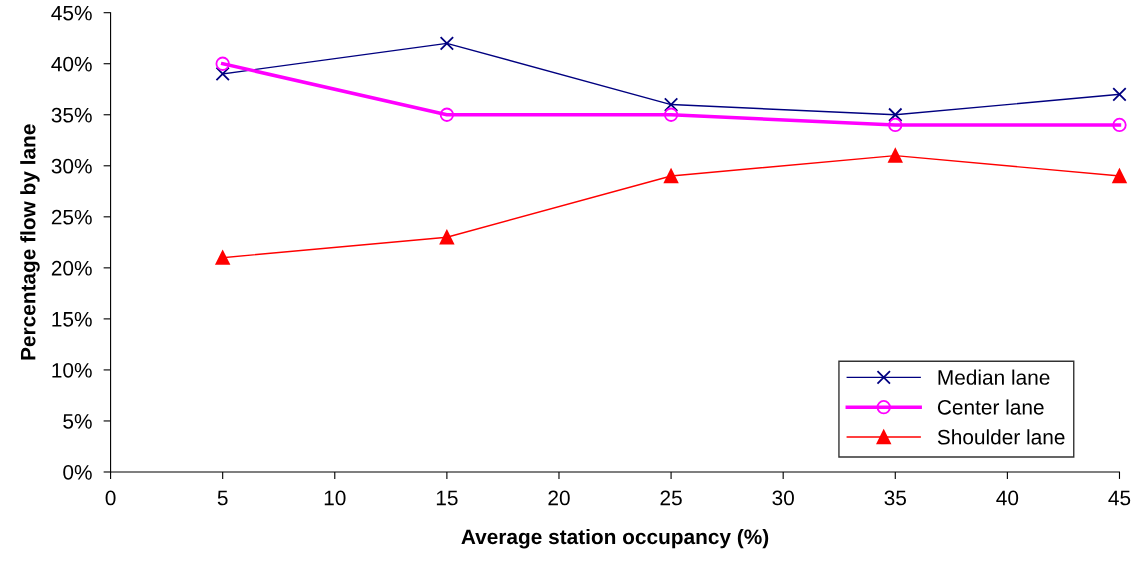 The height and width of the screenshot is (577, 1140). Describe the element at coordinates (615, 538) in the screenshot. I see `x-axis-title: Average station occupancy (%)` at that location.